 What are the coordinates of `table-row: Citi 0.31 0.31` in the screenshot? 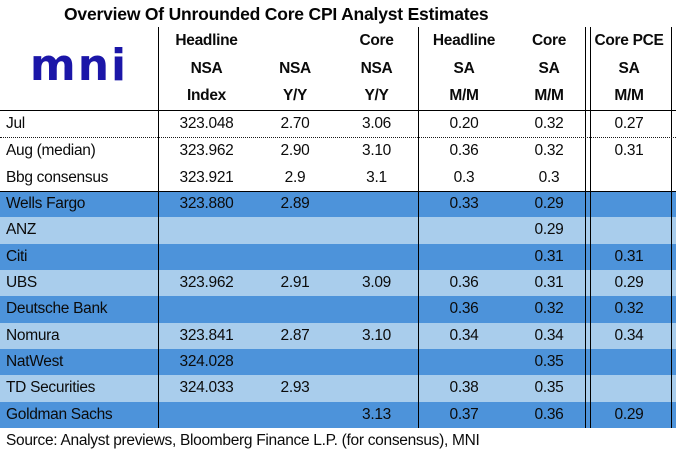 It's located at (338, 256).